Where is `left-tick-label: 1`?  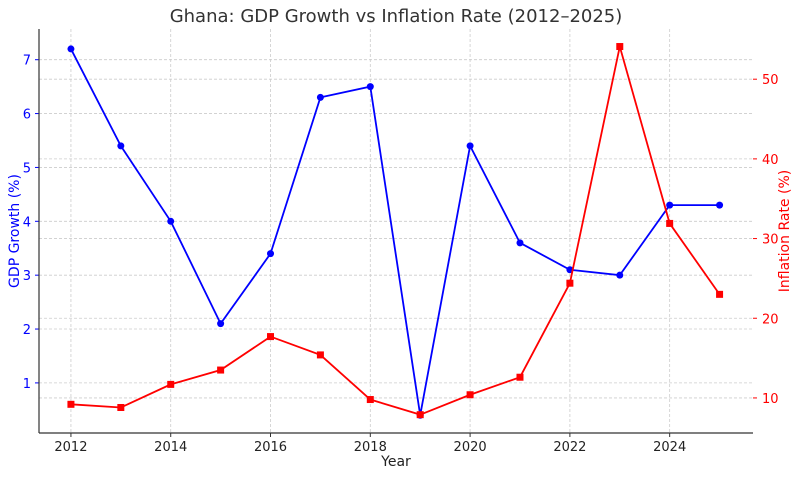 left-tick-label: 1 is located at coordinates (27, 384).